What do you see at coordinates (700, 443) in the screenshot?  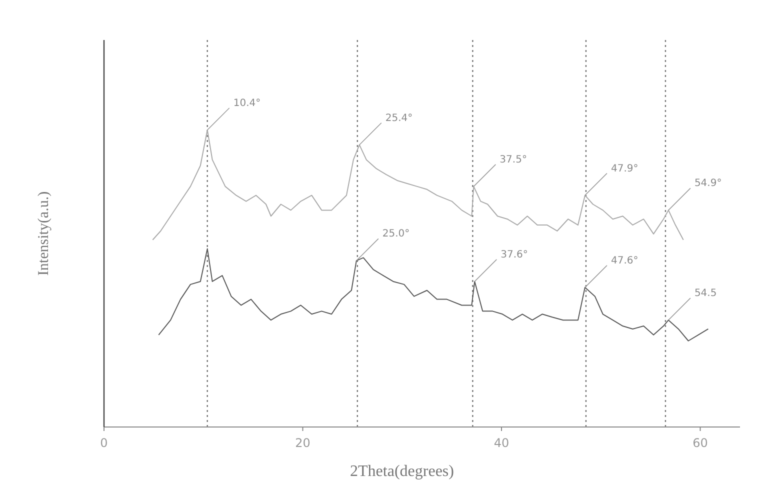 I see `x-tick-label: 60` at bounding box center [700, 443].